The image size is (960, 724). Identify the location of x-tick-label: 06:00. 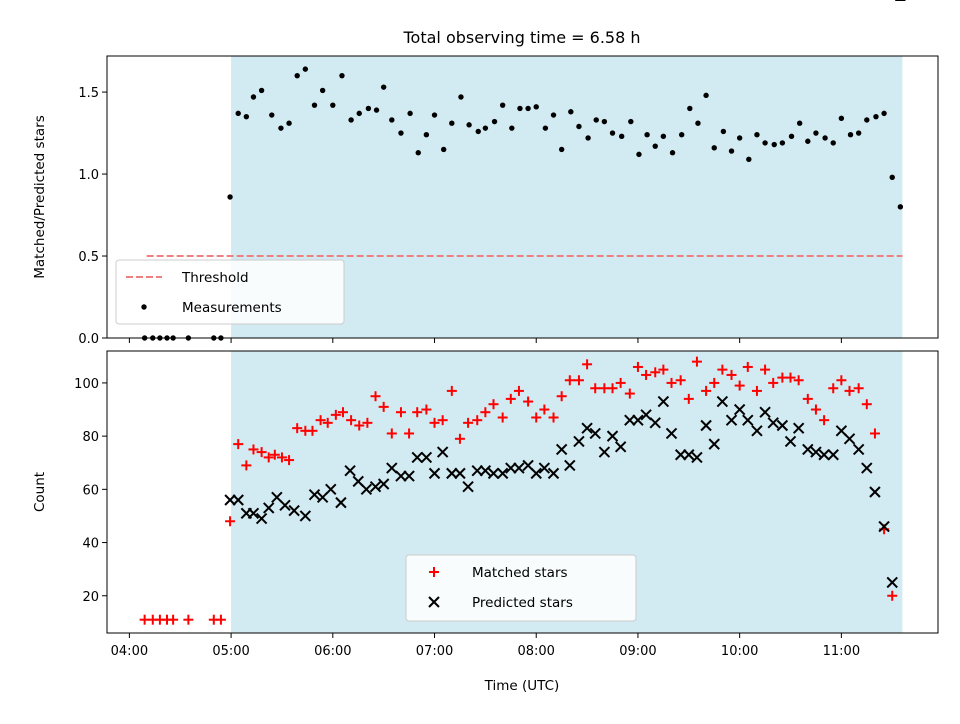
(332, 651).